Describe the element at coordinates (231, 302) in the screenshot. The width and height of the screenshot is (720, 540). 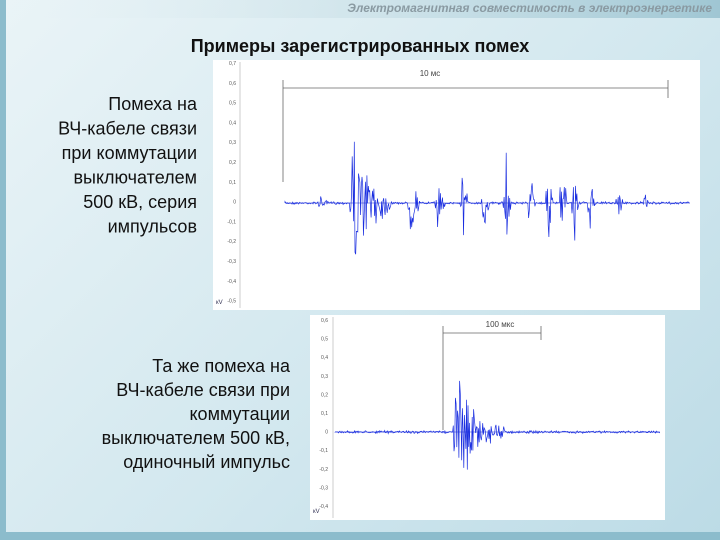
I see `axis-label: -0,5` at that location.